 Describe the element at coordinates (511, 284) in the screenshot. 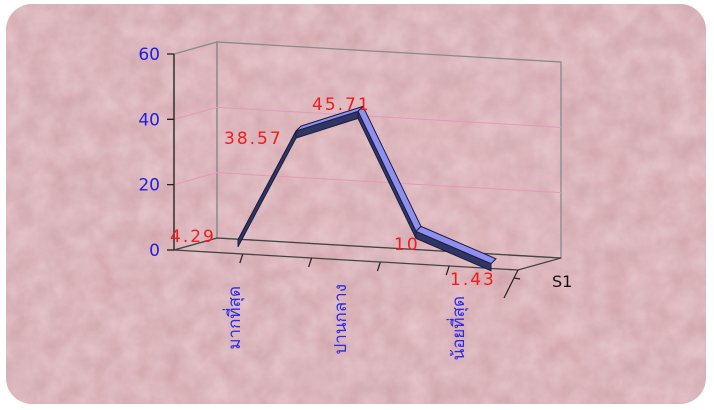

I see `depth-axis-line` at that location.